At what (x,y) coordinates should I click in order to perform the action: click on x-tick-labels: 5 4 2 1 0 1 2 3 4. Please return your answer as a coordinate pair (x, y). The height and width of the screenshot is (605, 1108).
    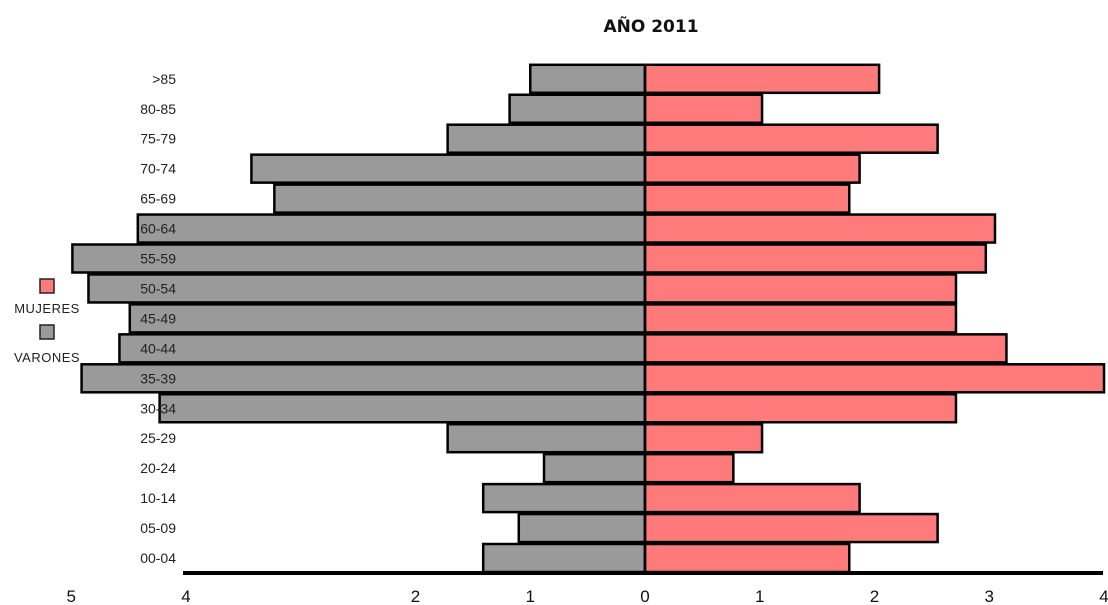
    Looking at the image, I should click on (587, 596).